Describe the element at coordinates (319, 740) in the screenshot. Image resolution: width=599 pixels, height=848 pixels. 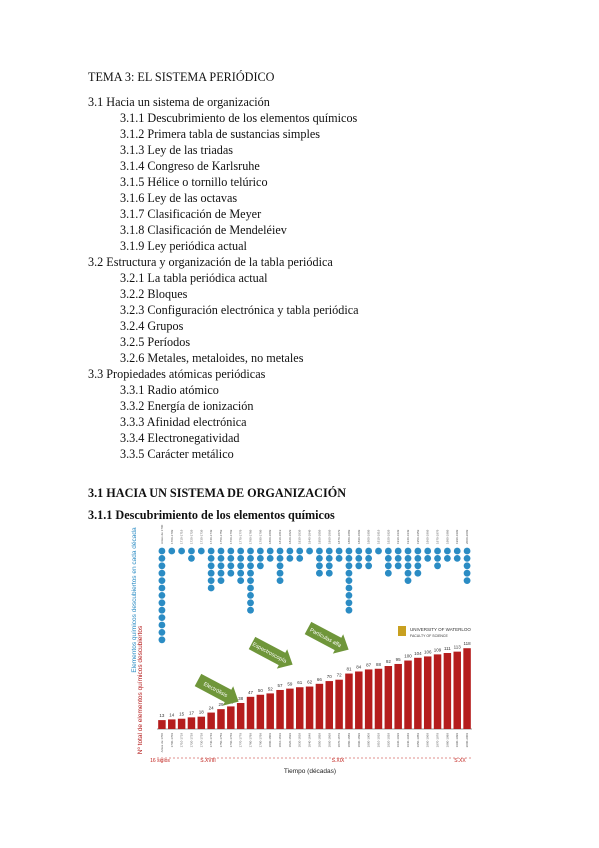
I see `x-category-label: 1850-1859` at that location.